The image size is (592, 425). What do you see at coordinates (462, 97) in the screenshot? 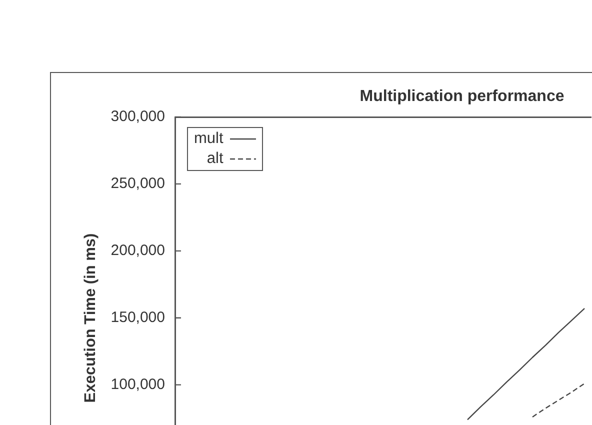
I see `chart-title: Multiplication performance` at bounding box center [462, 97].